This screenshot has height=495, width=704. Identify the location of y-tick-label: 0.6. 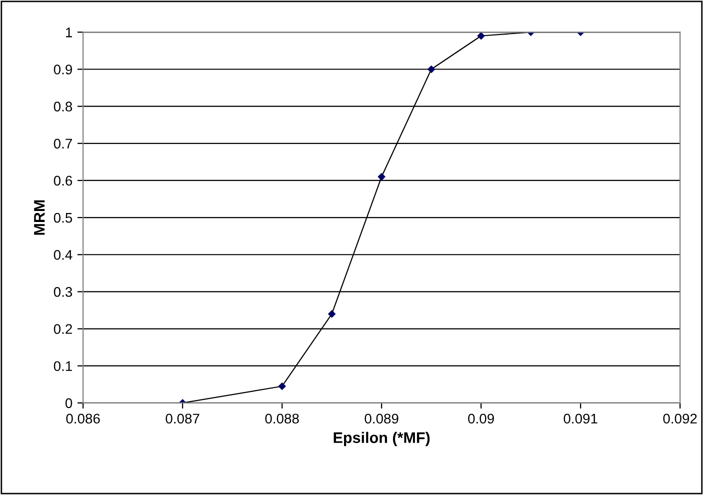
(63, 181).